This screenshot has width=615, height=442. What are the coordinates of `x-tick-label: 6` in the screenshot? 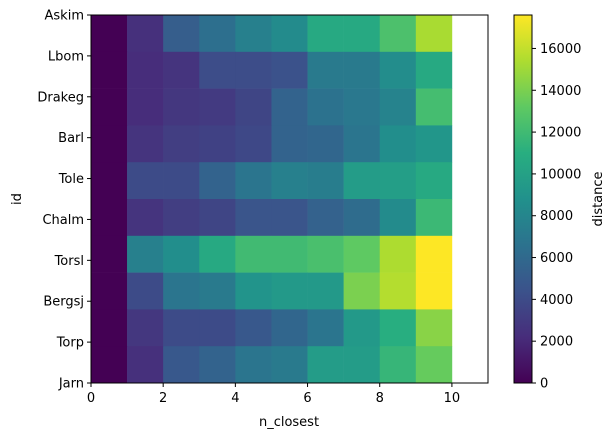 It's located at (307, 398).